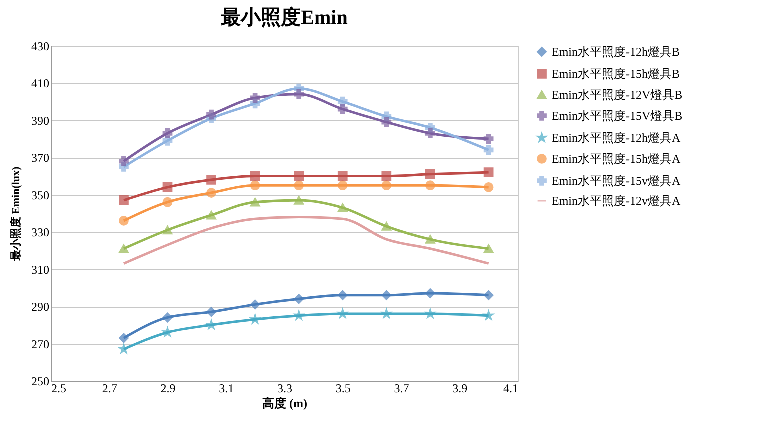 The width and height of the screenshot is (759, 433). I want to click on x-tick-label: 3.9, so click(460, 389).